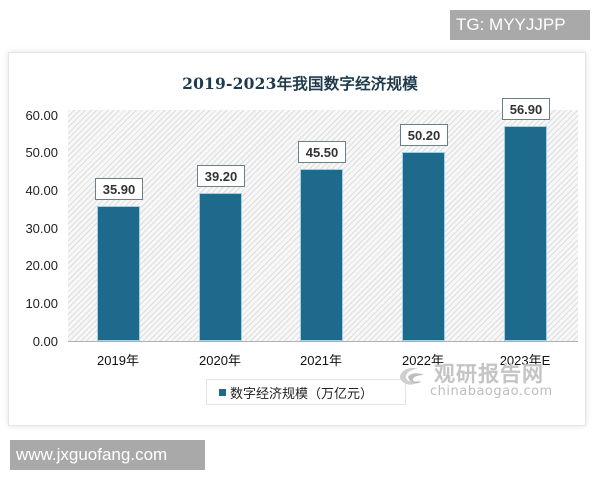 The width and height of the screenshot is (600, 480). Describe the element at coordinates (41, 115) in the screenshot. I see `y-tick: 60.00` at that location.